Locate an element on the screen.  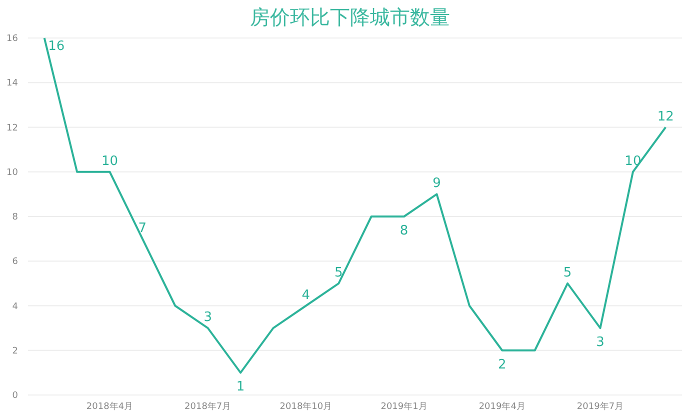
data-label: 9 is located at coordinates (436, 184).